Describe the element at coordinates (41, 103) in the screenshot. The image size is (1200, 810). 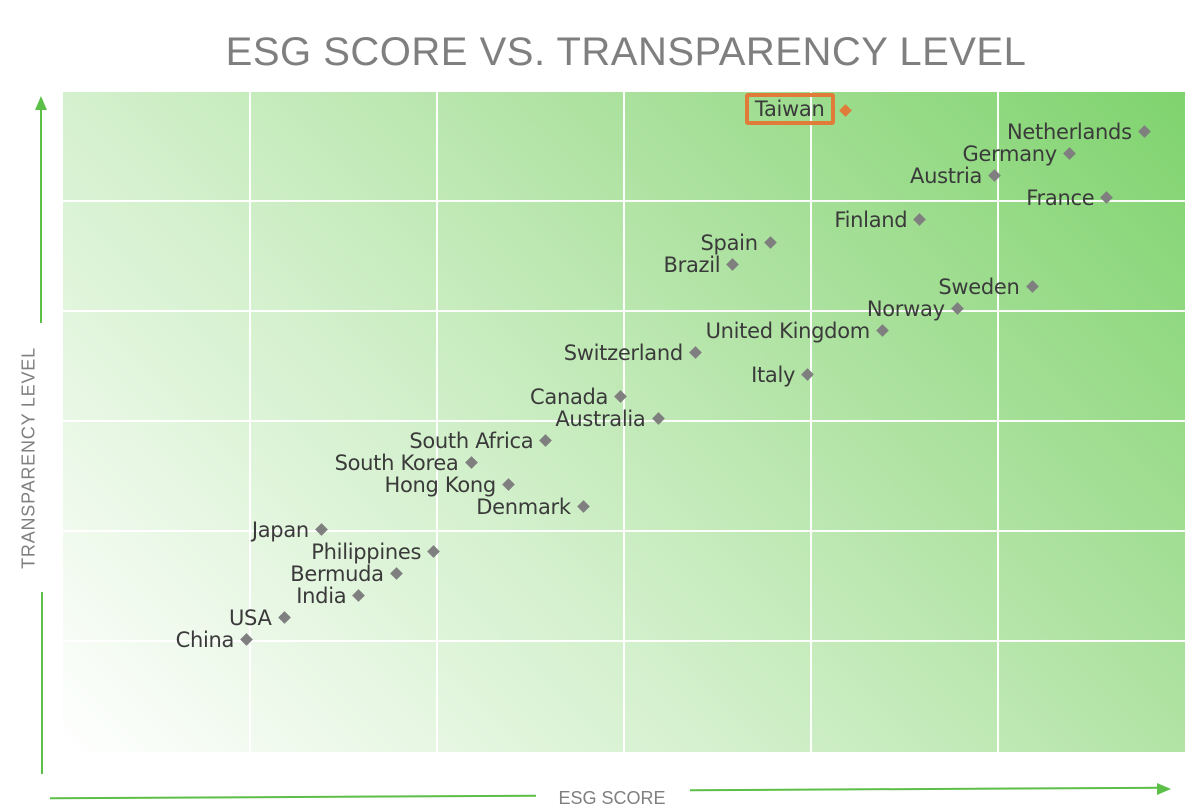
I see `y-axis-arrow-icon` at that location.